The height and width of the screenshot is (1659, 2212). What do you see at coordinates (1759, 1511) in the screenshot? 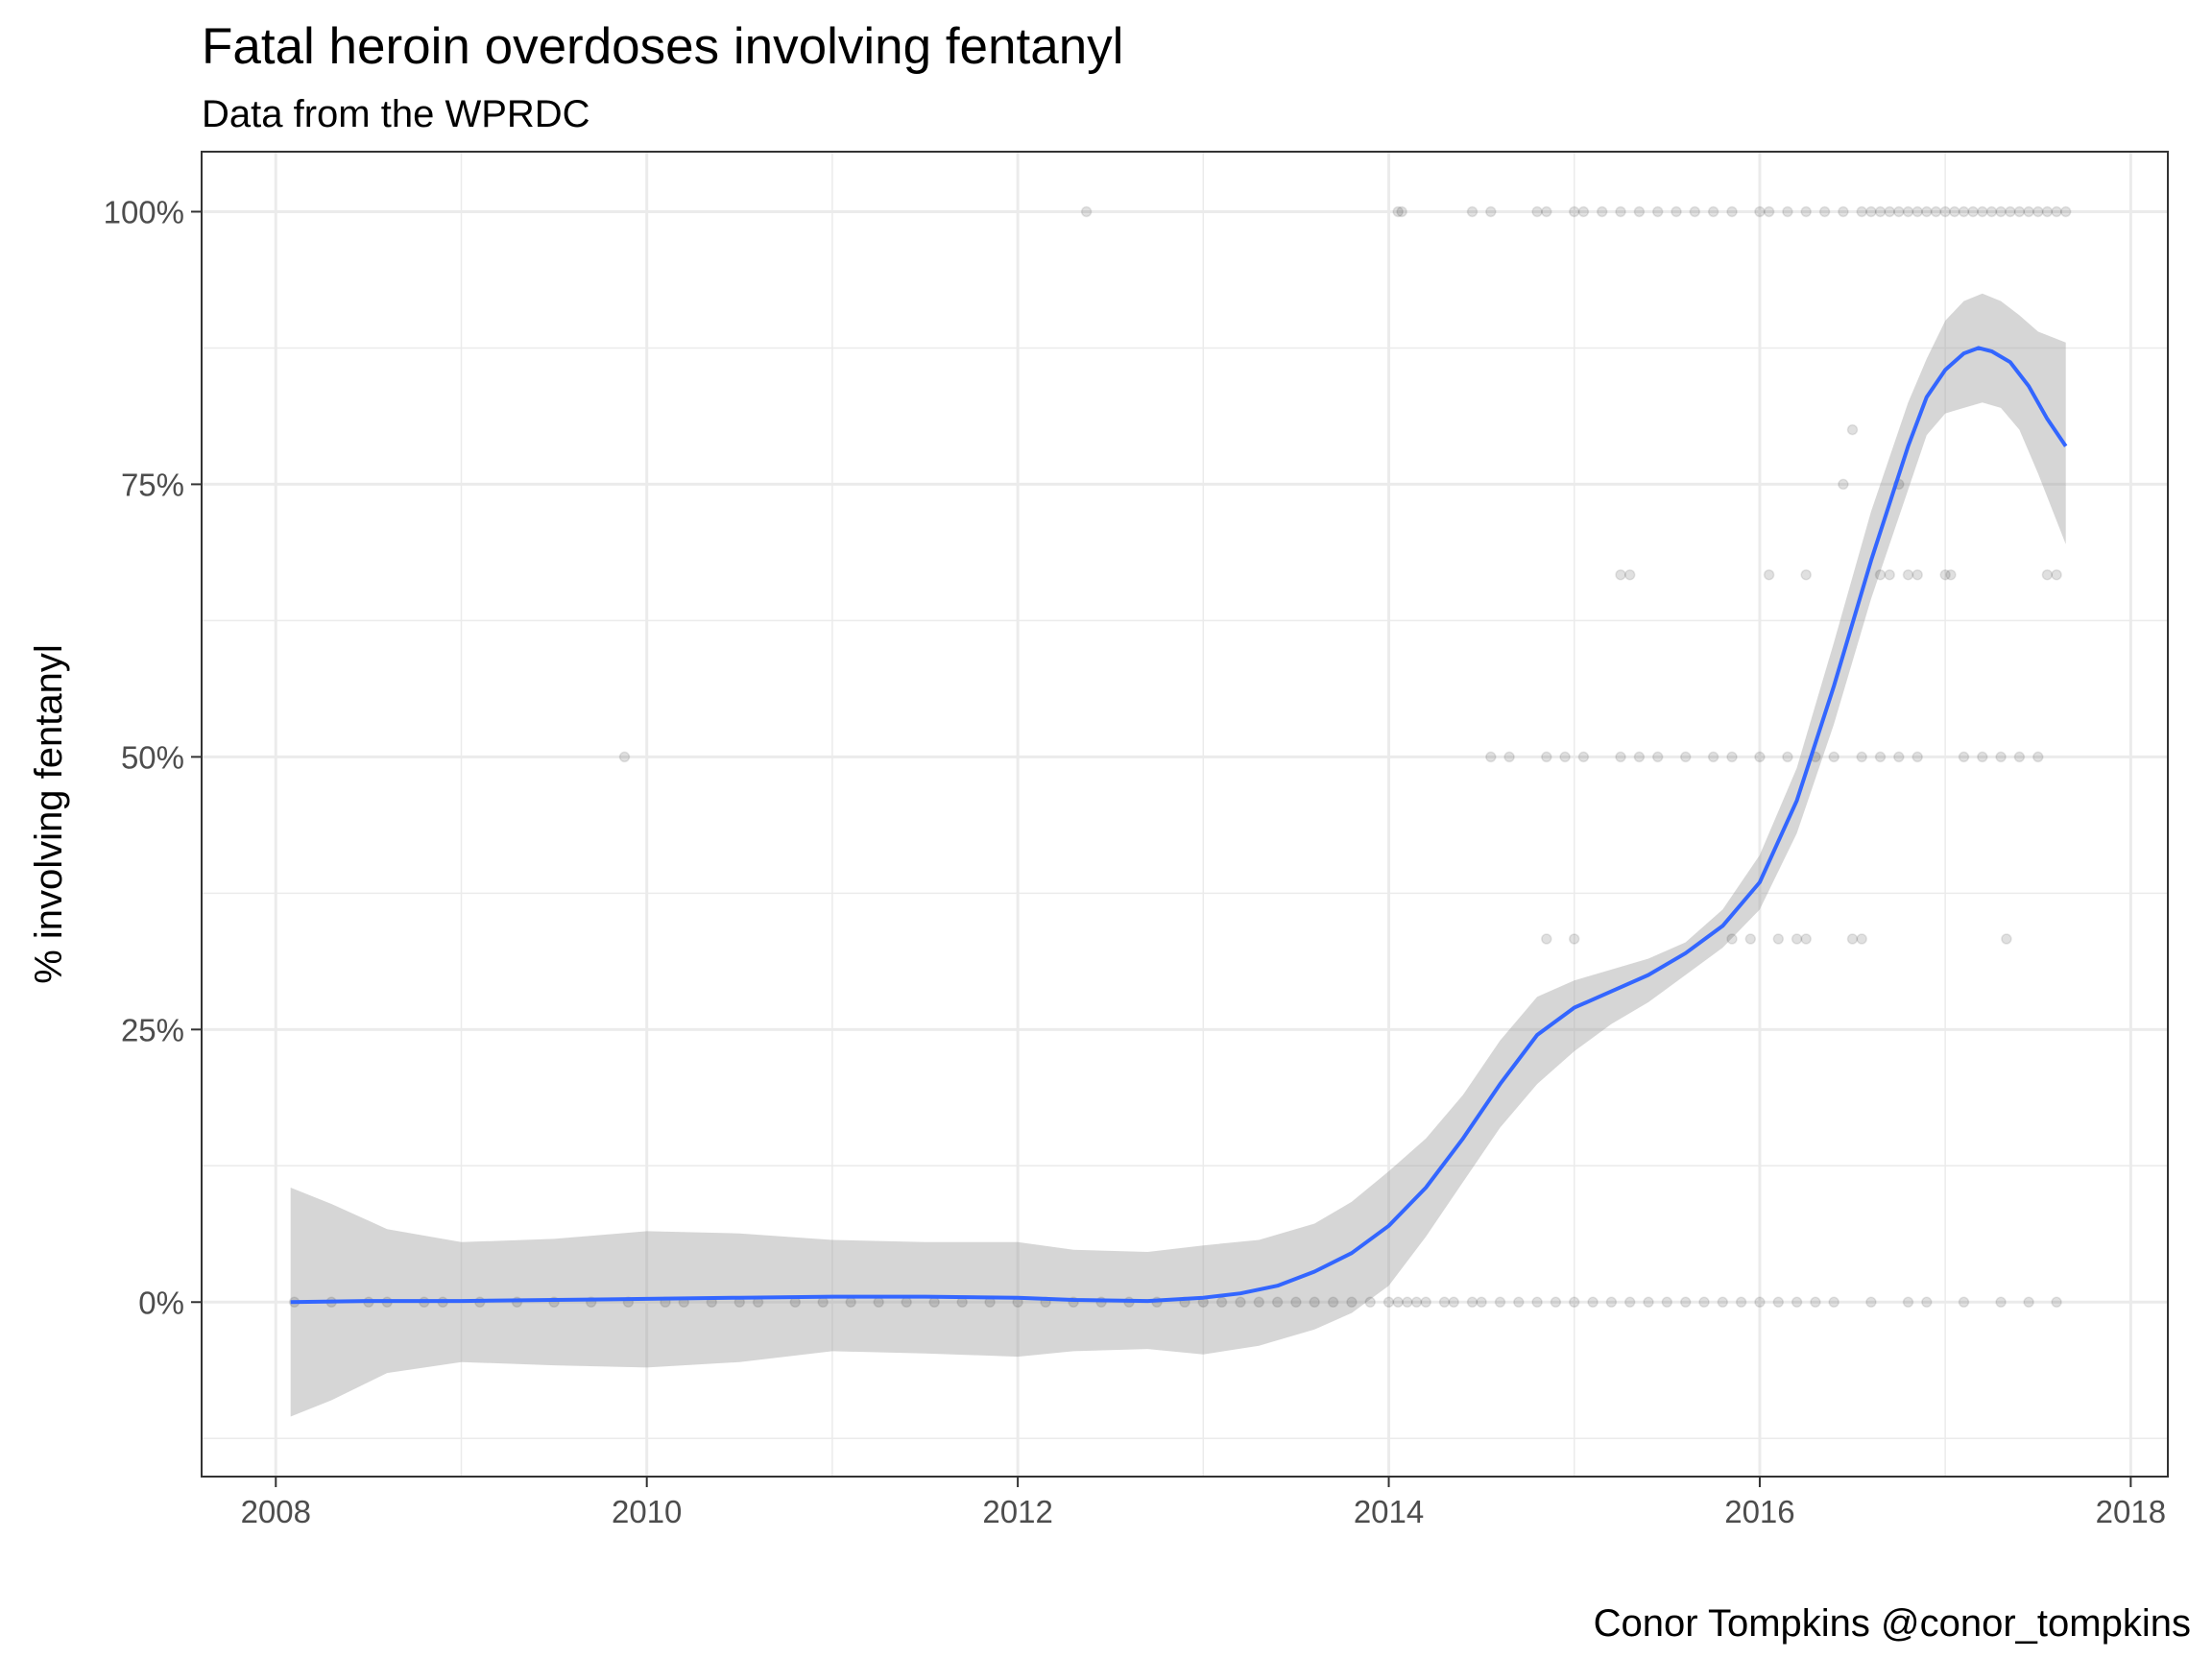
I see `x-tick-label: 2016` at bounding box center [1759, 1511].